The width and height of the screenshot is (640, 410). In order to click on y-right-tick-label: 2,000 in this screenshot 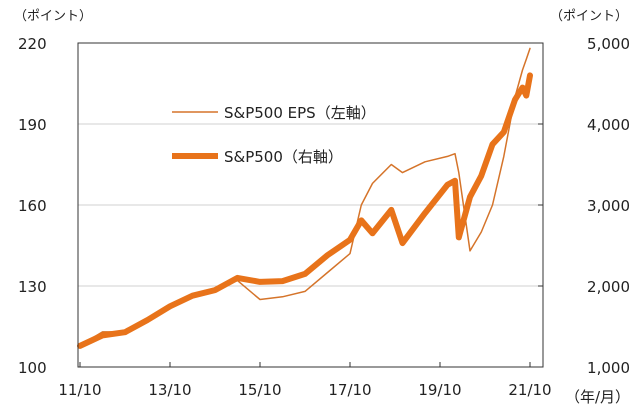, I will do `click(608, 287)`.